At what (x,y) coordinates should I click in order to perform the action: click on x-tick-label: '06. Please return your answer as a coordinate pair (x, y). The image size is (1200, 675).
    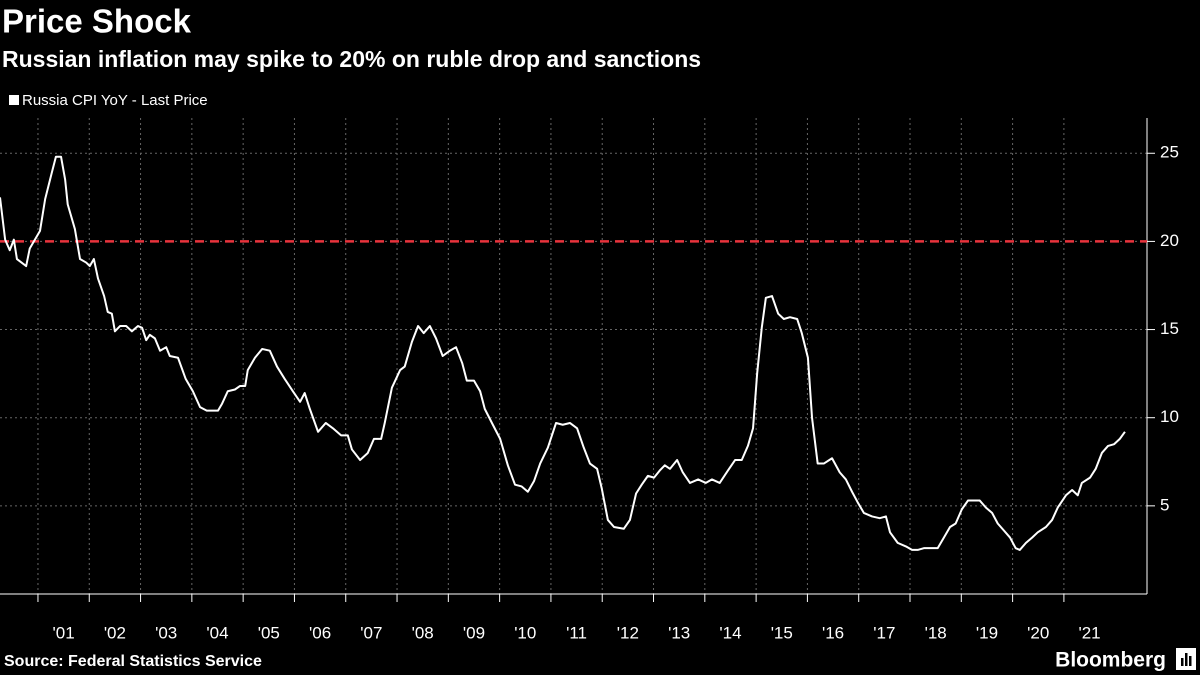
    Looking at the image, I should click on (320, 632).